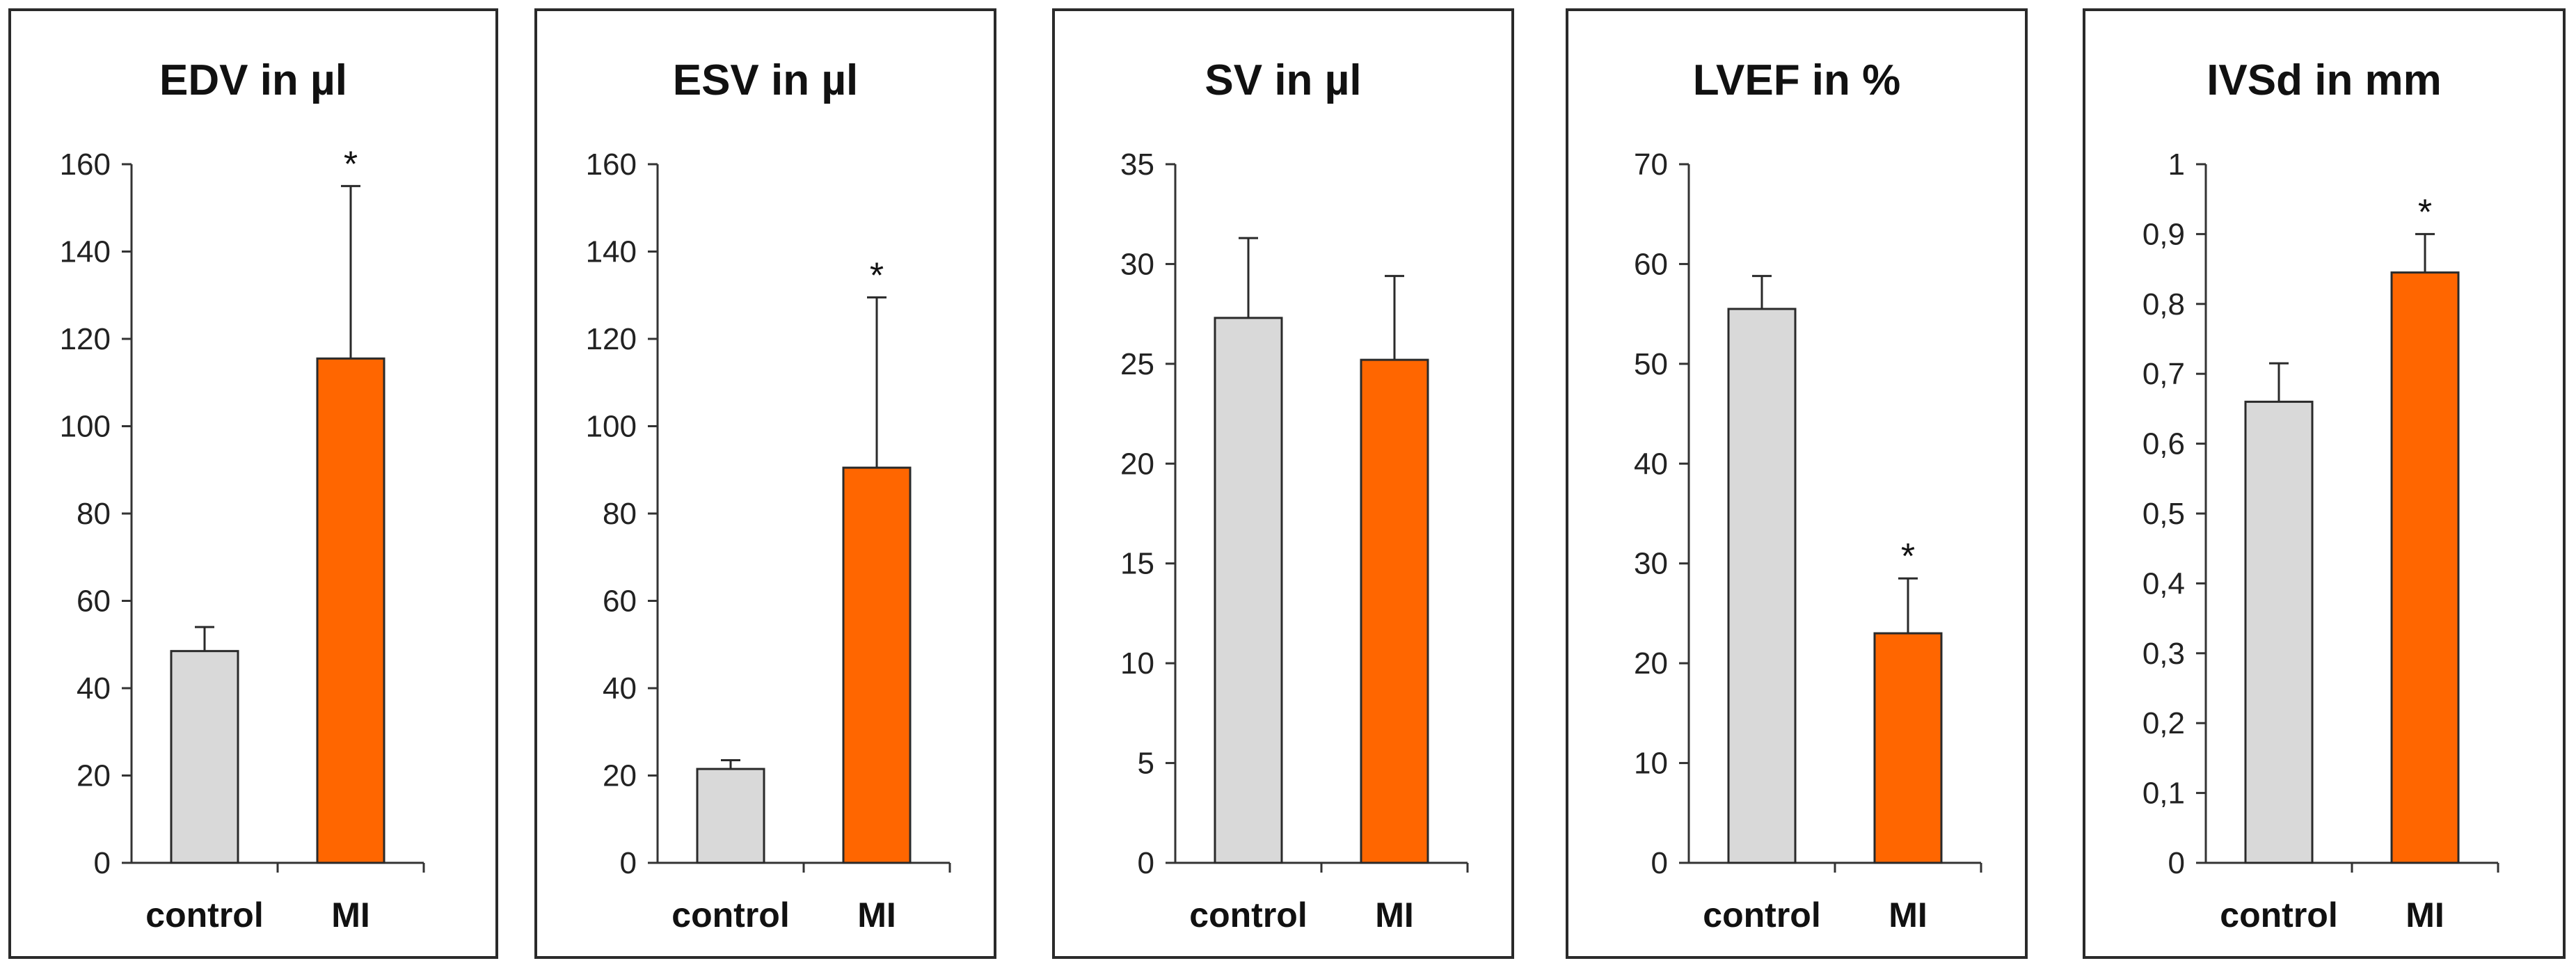 Image resolution: width=2576 pixels, height=970 pixels. Describe the element at coordinates (1146, 764) in the screenshot. I see `y-tick-label: 5` at that location.